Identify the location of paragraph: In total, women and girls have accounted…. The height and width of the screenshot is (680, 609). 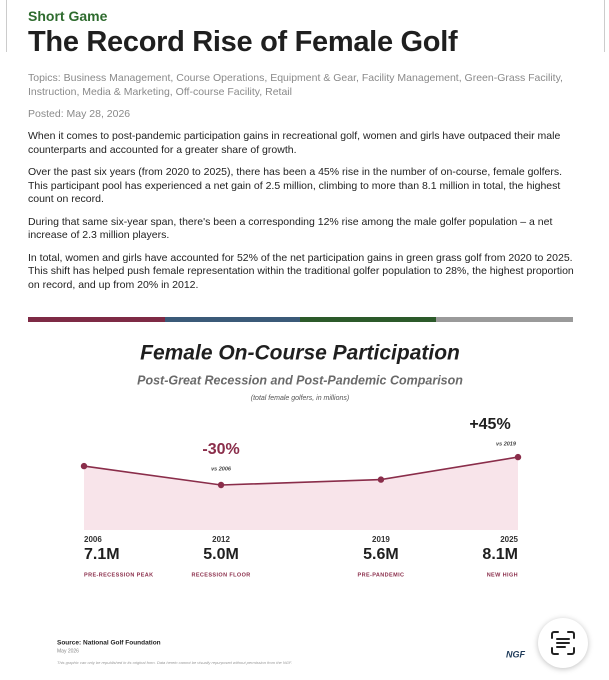
(301, 271).